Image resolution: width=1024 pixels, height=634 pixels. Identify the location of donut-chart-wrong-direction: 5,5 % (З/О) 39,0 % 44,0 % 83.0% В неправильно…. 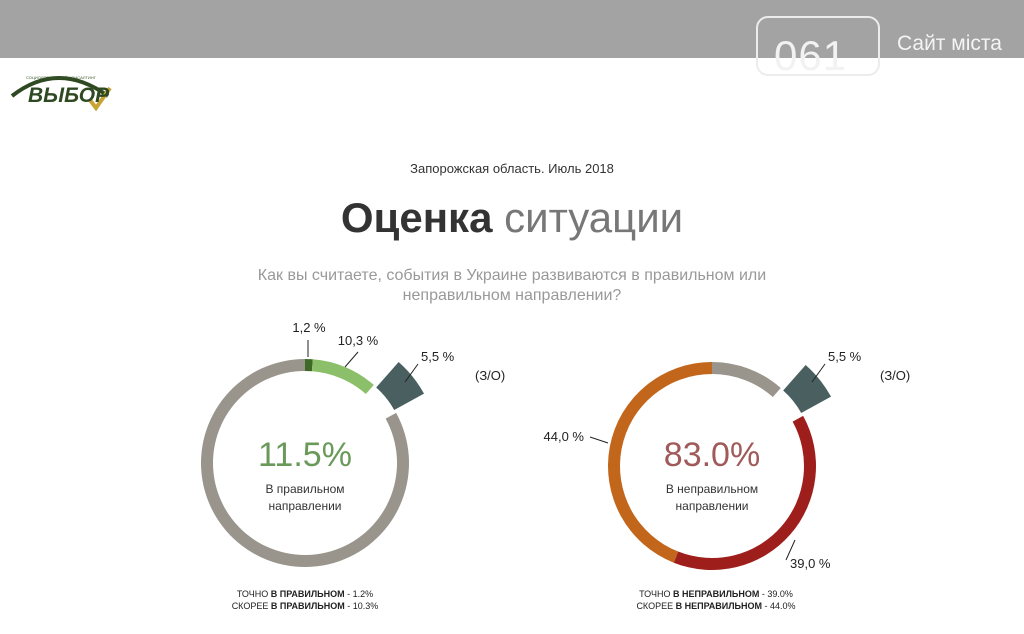
(727, 460).